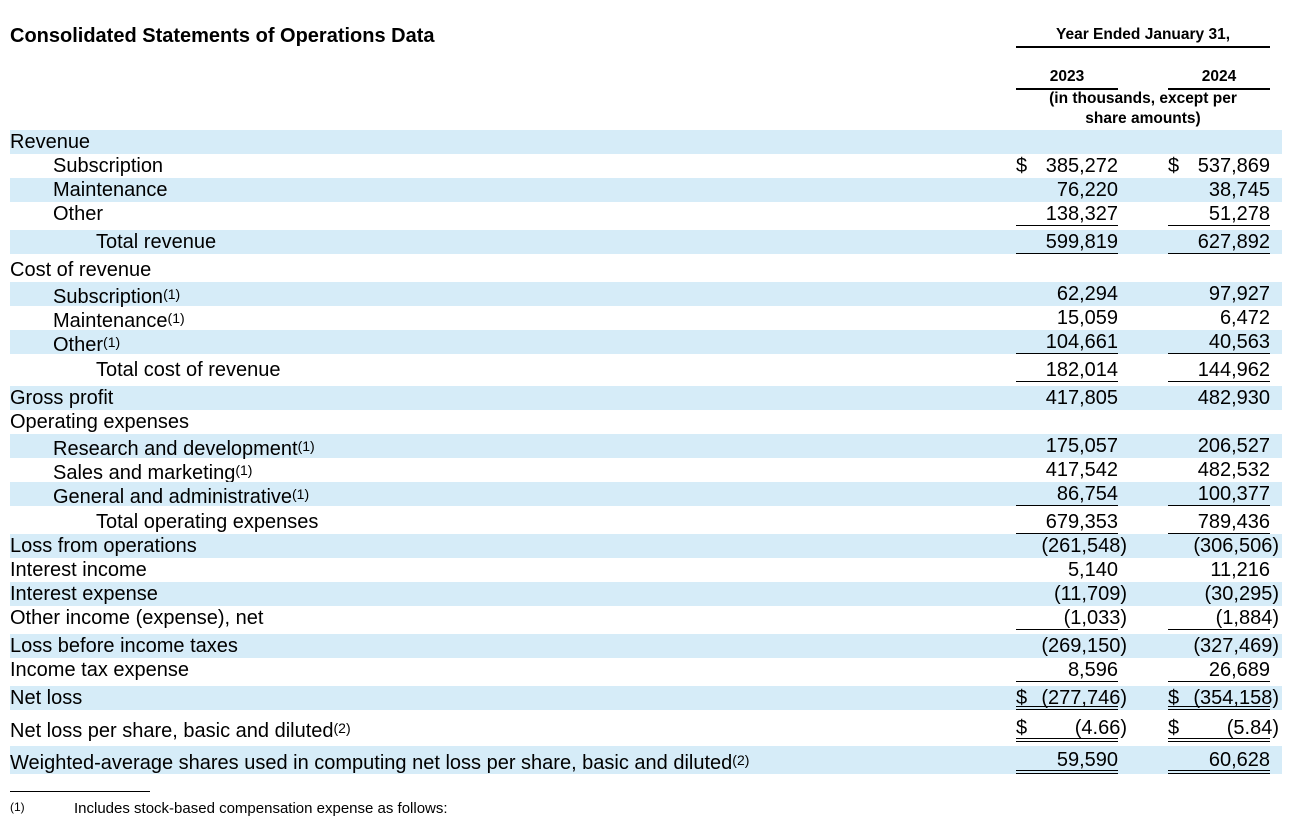 This screenshot has height=828, width=1297. Describe the element at coordinates (1239, 190) in the screenshot. I see `value-2024: 38,745` at that location.